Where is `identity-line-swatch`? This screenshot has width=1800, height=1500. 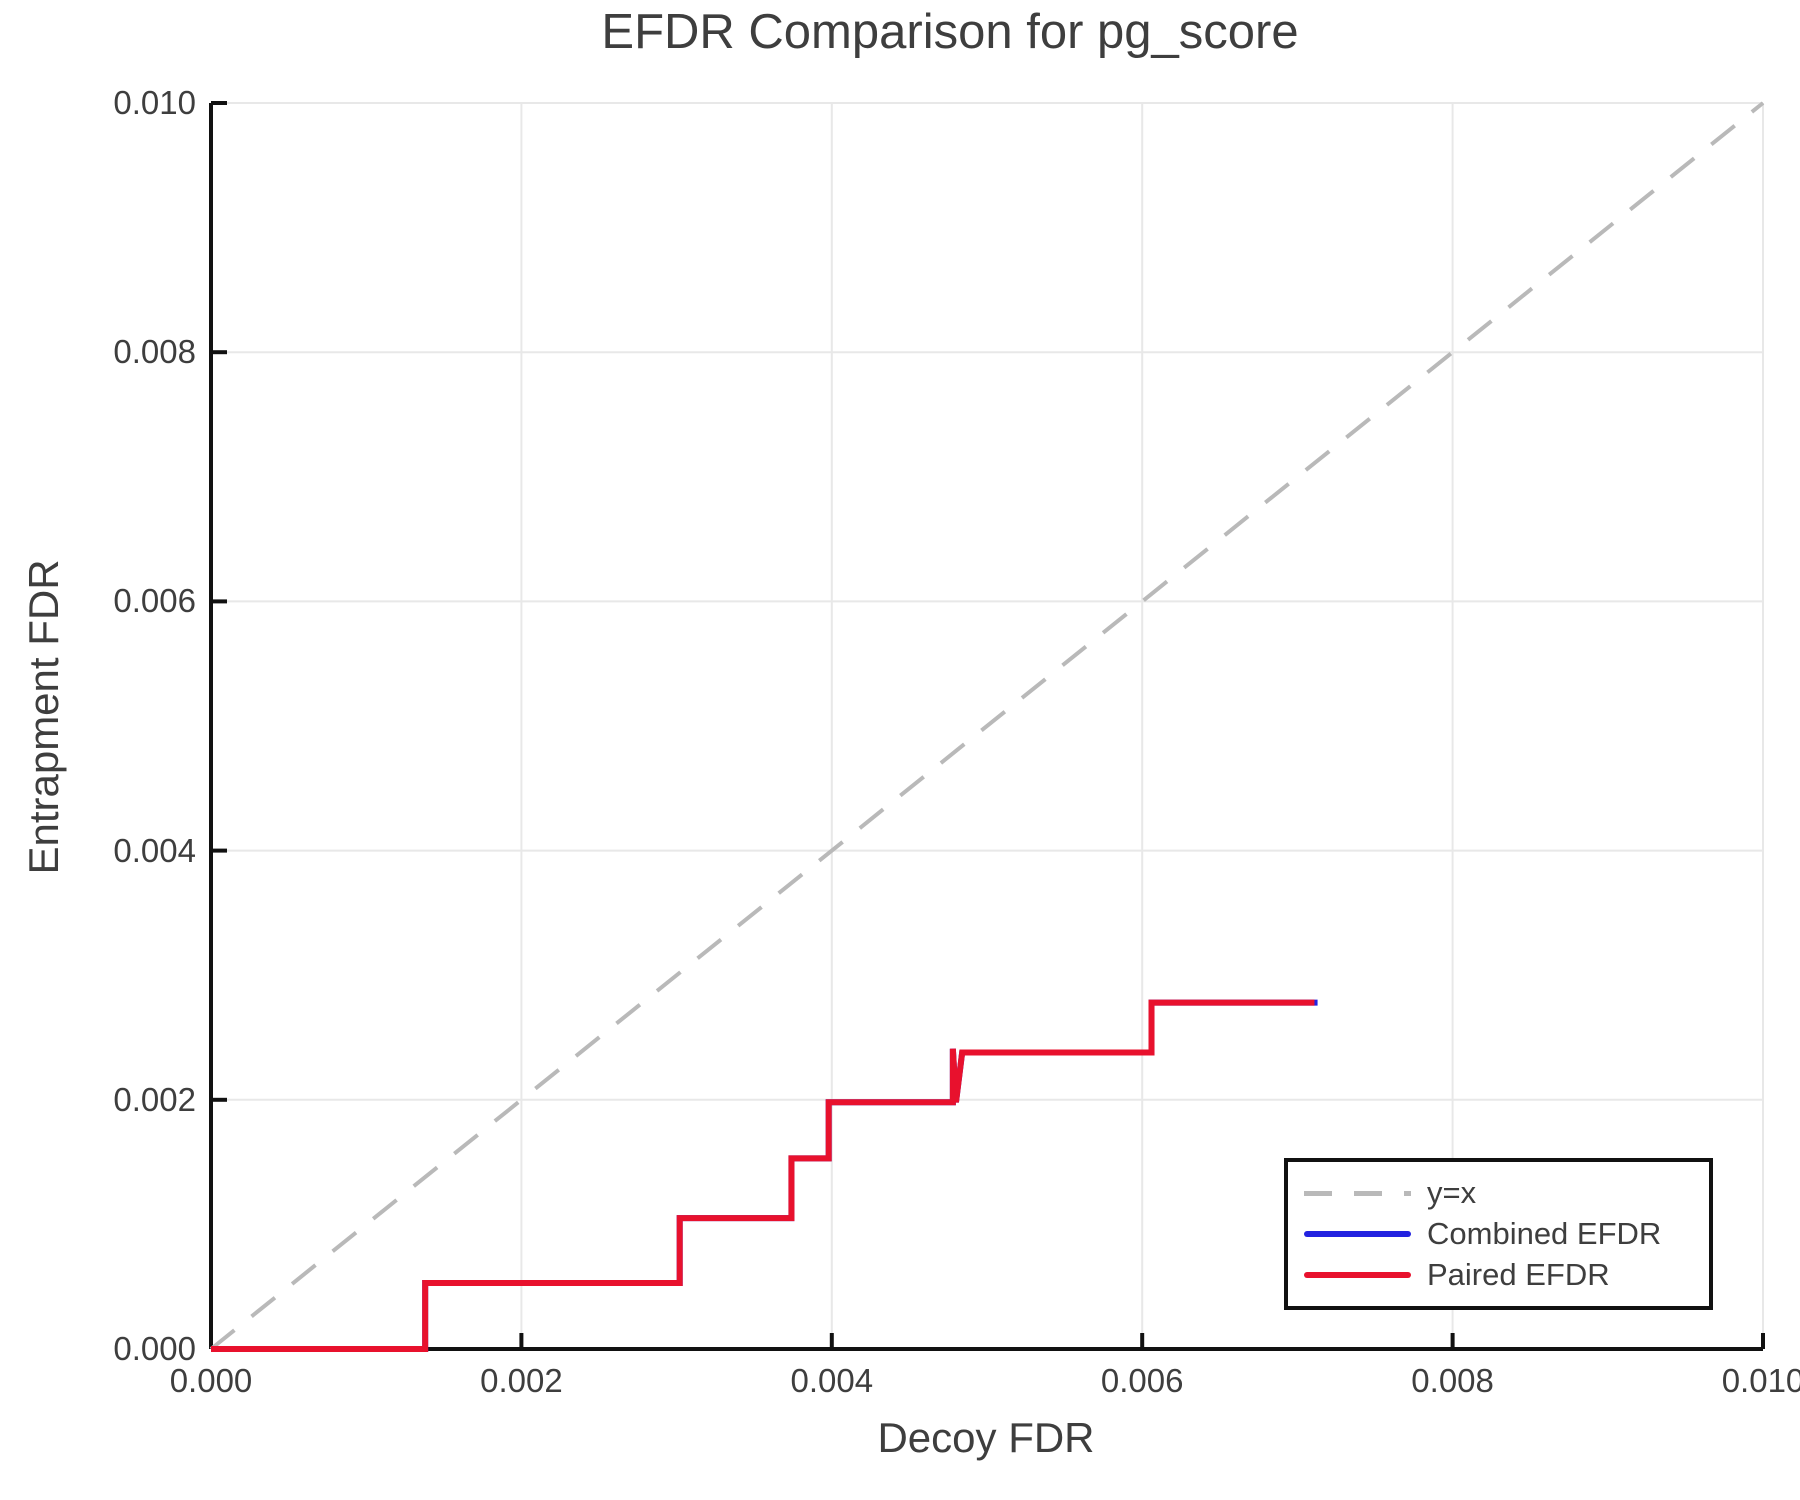
identity-line-swatch is located at coordinates (1357, 1193).